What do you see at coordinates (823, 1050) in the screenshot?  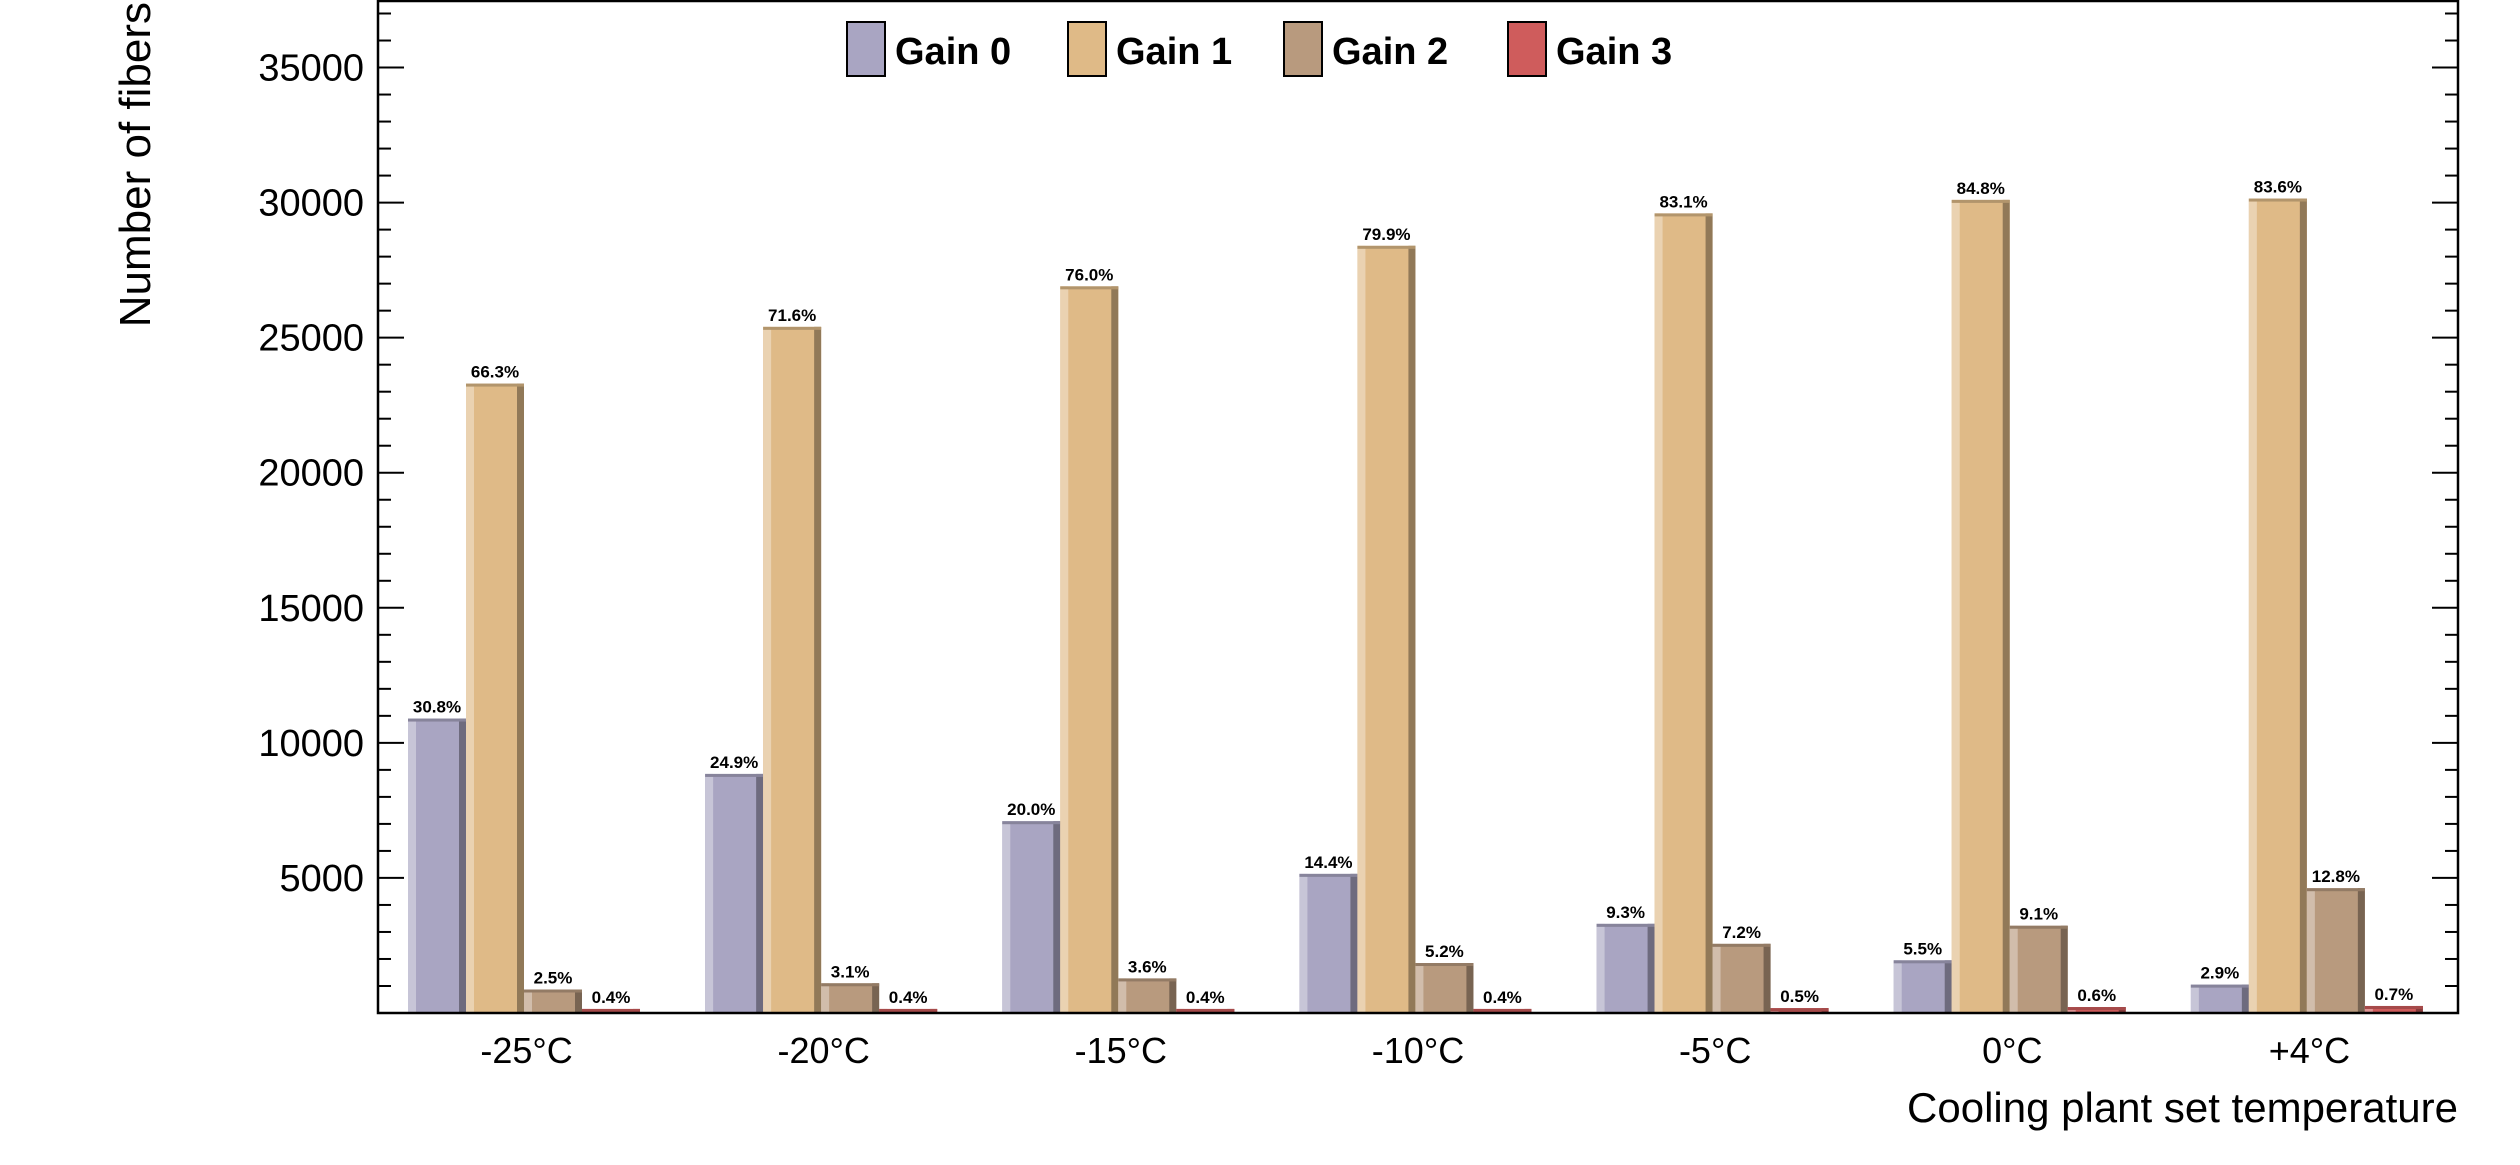 I see `x-tick-label: -20°C` at bounding box center [823, 1050].